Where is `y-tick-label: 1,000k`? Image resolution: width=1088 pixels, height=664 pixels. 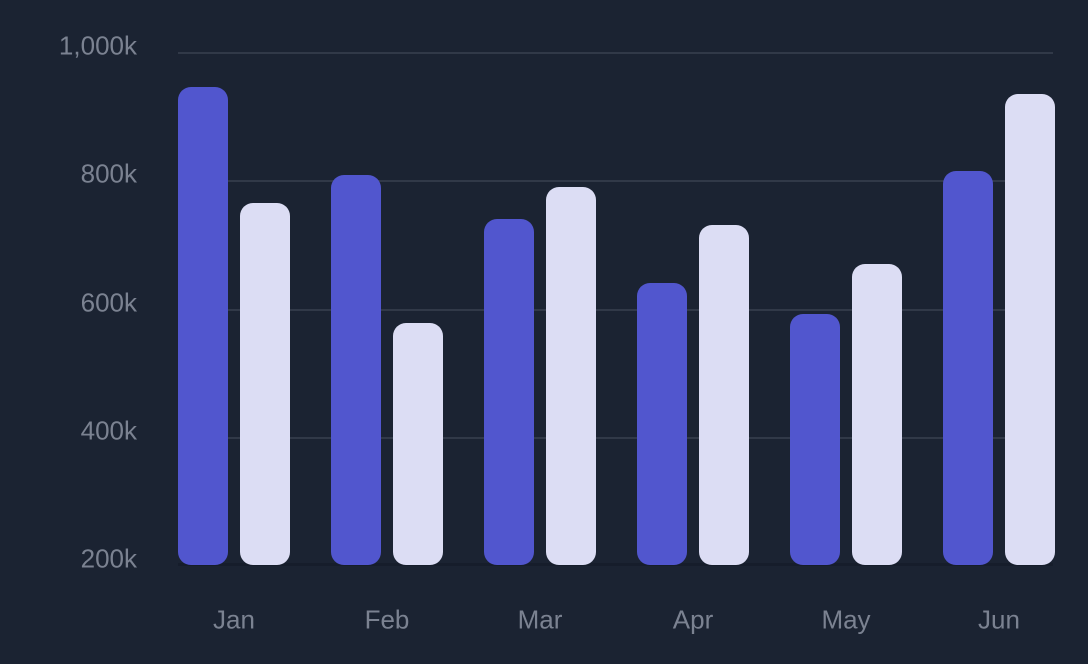 y-tick-label: 1,000k is located at coordinates (97, 45).